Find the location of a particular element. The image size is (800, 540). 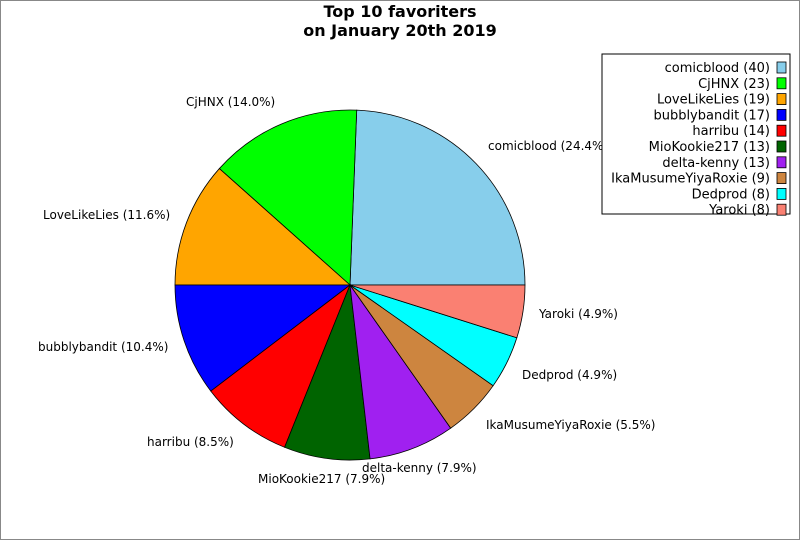

legend-label-cjhnx: CjHNX (23) is located at coordinates (734, 84).